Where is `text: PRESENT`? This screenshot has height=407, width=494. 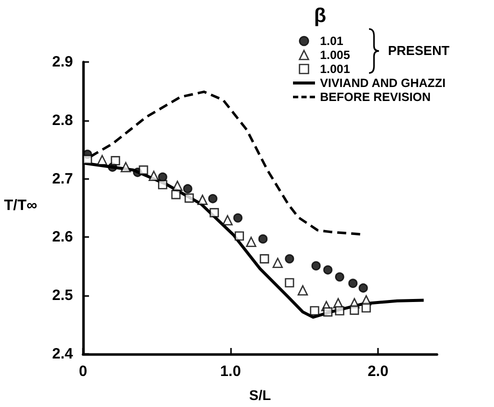
text: PRESENT is located at coordinates (419, 50).